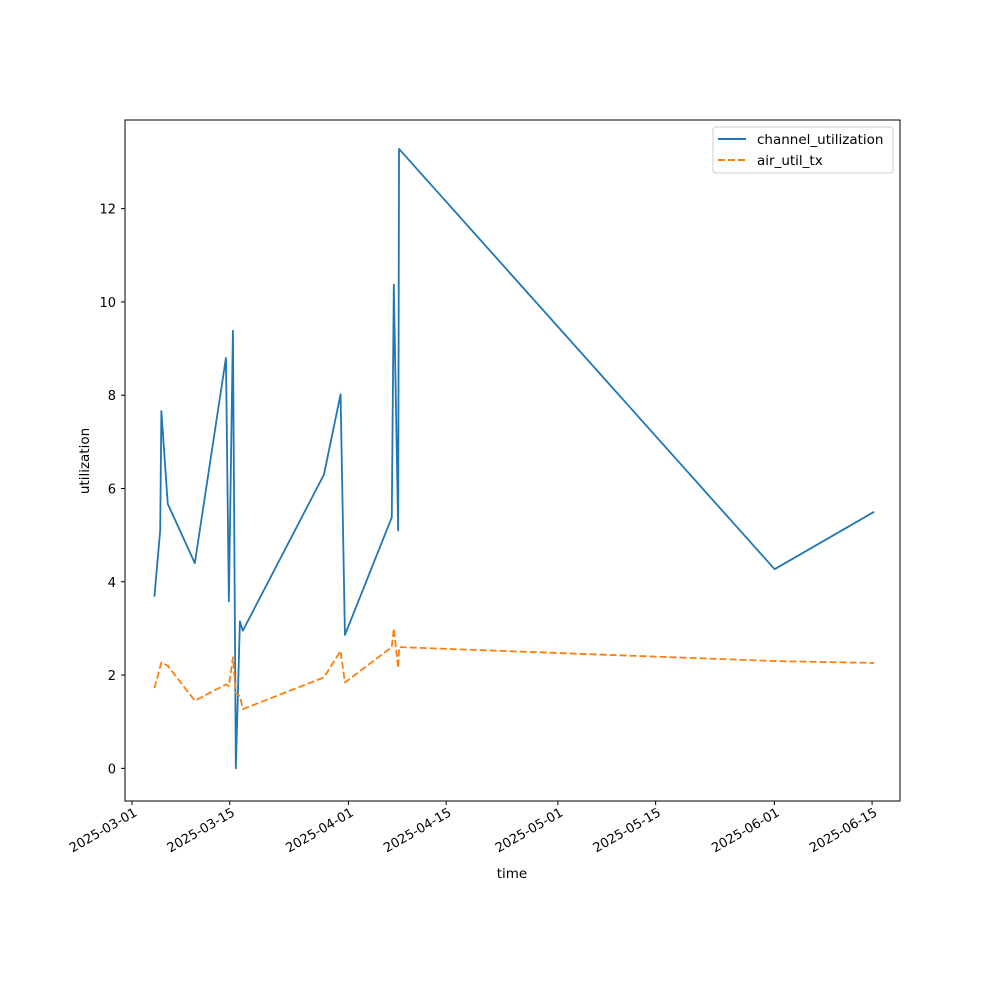 The image size is (1000, 1000). I want to click on y-tick-label: 12, so click(107, 210).